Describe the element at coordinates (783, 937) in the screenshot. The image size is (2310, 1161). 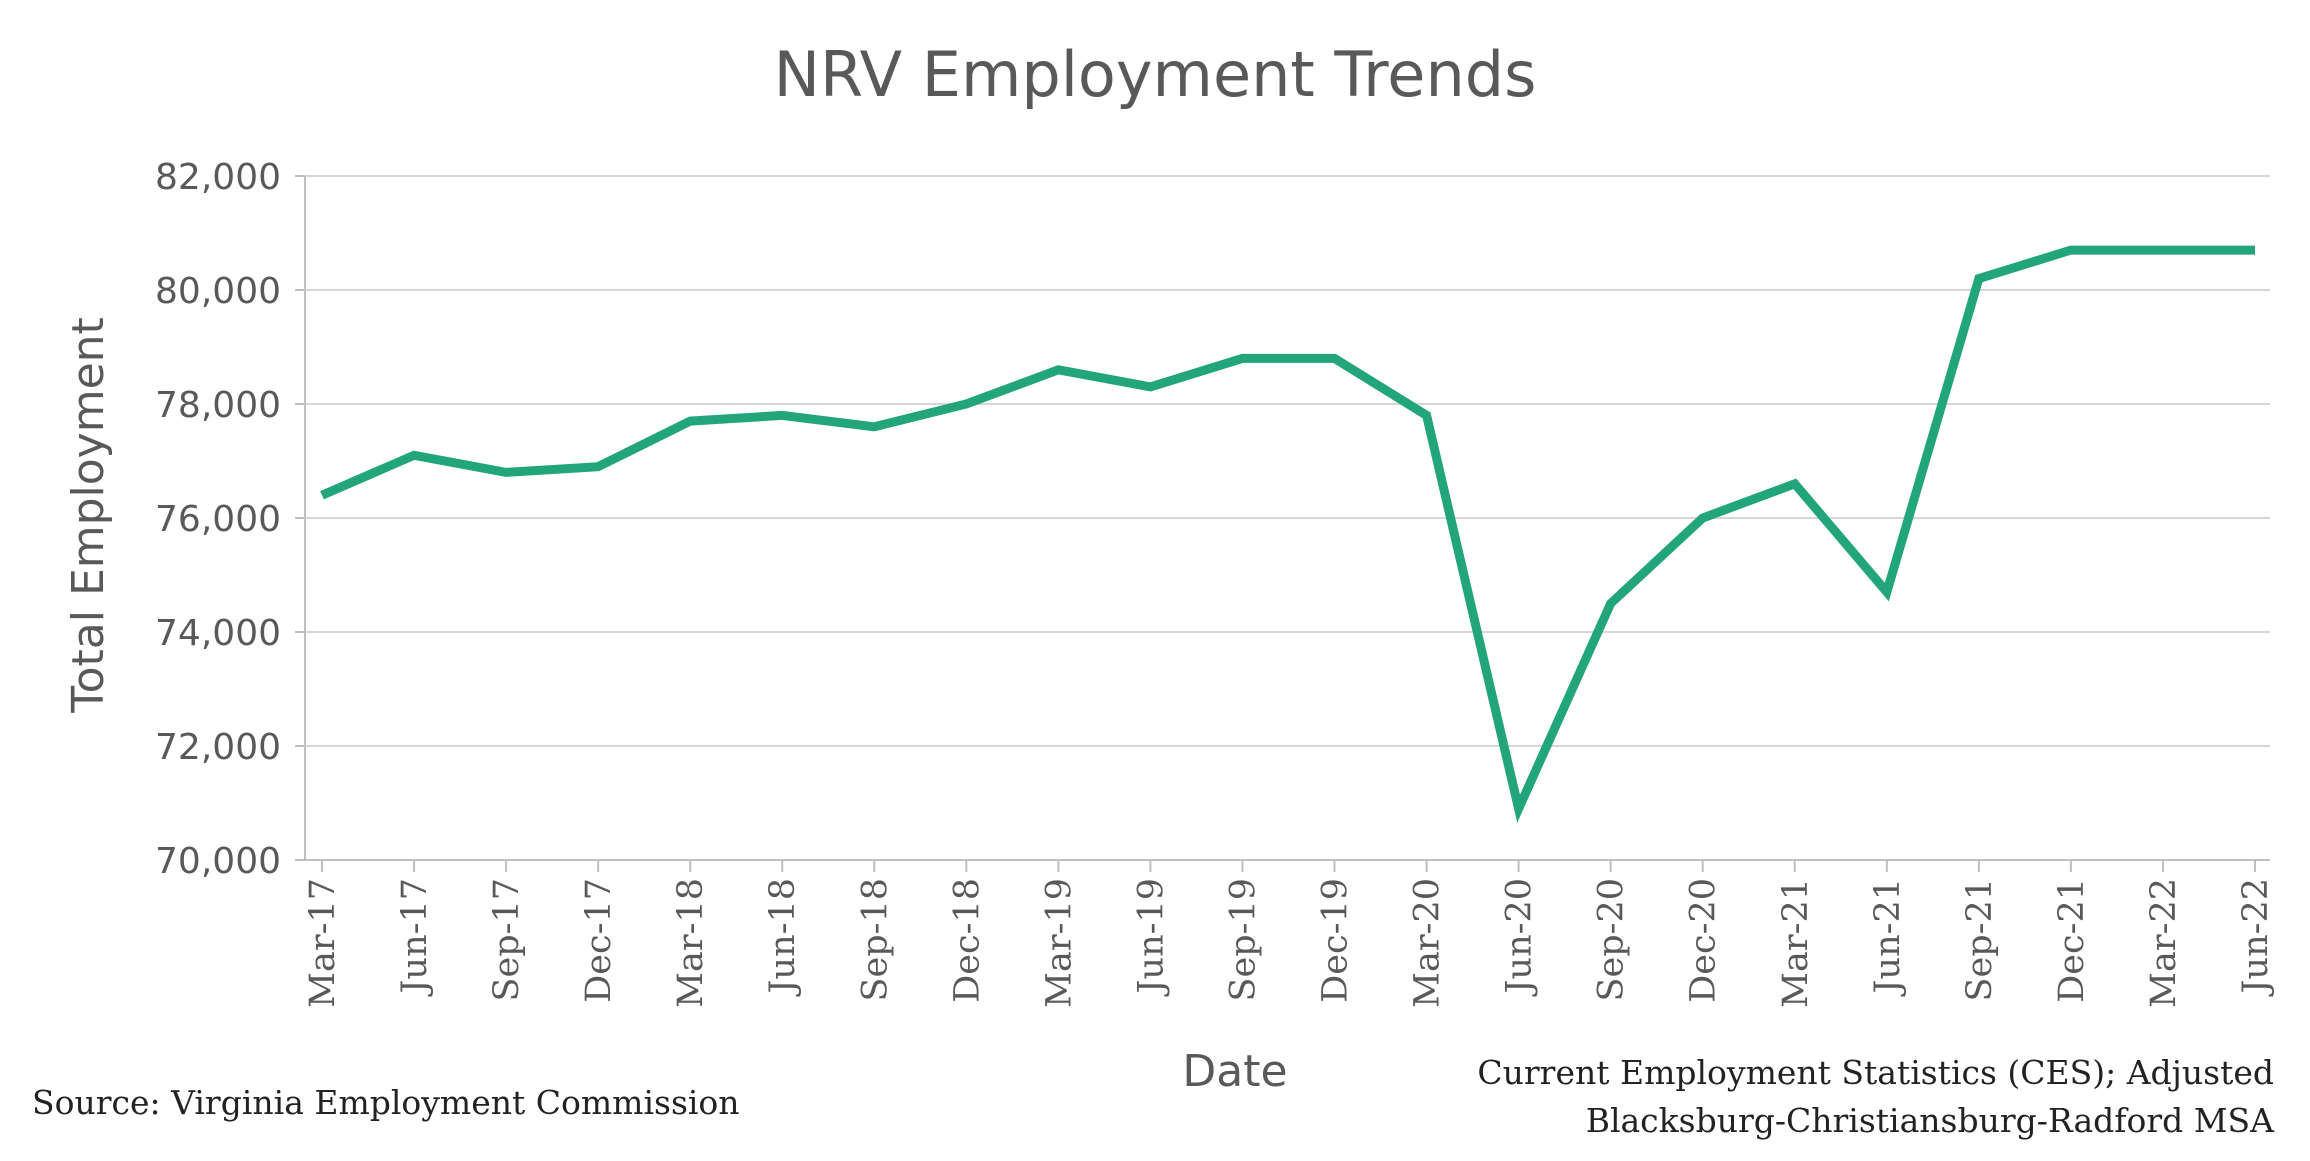
I see `x-tick-label: Jun-18` at that location.